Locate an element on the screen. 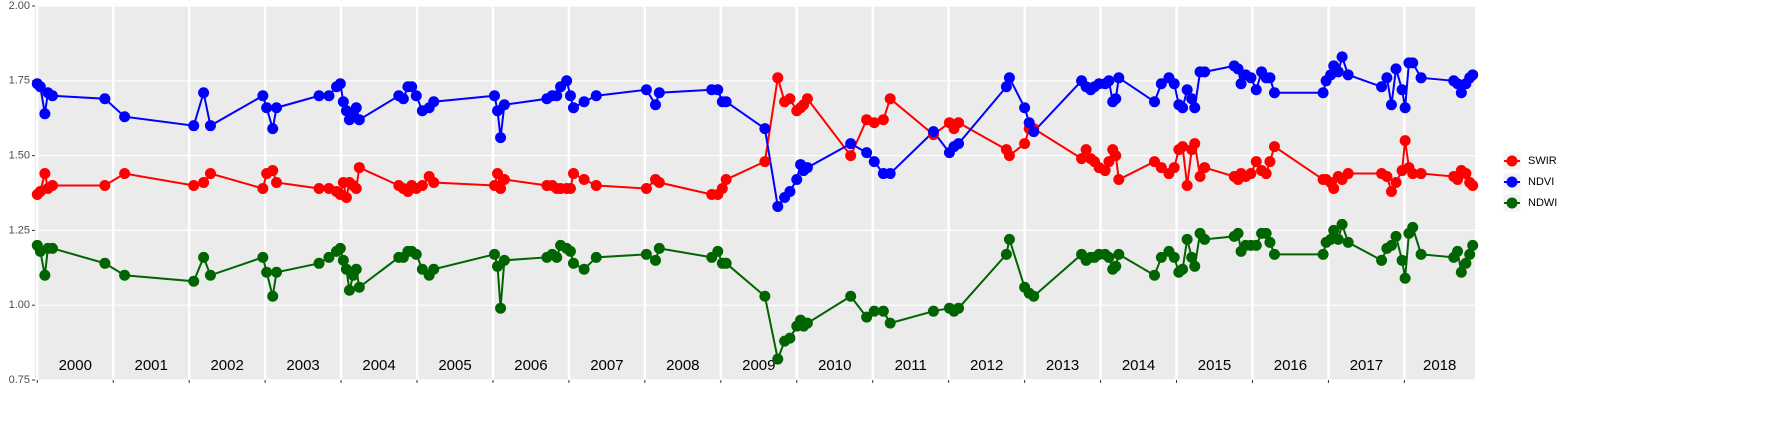  x-tick-label: 2008 is located at coordinates (682, 365).